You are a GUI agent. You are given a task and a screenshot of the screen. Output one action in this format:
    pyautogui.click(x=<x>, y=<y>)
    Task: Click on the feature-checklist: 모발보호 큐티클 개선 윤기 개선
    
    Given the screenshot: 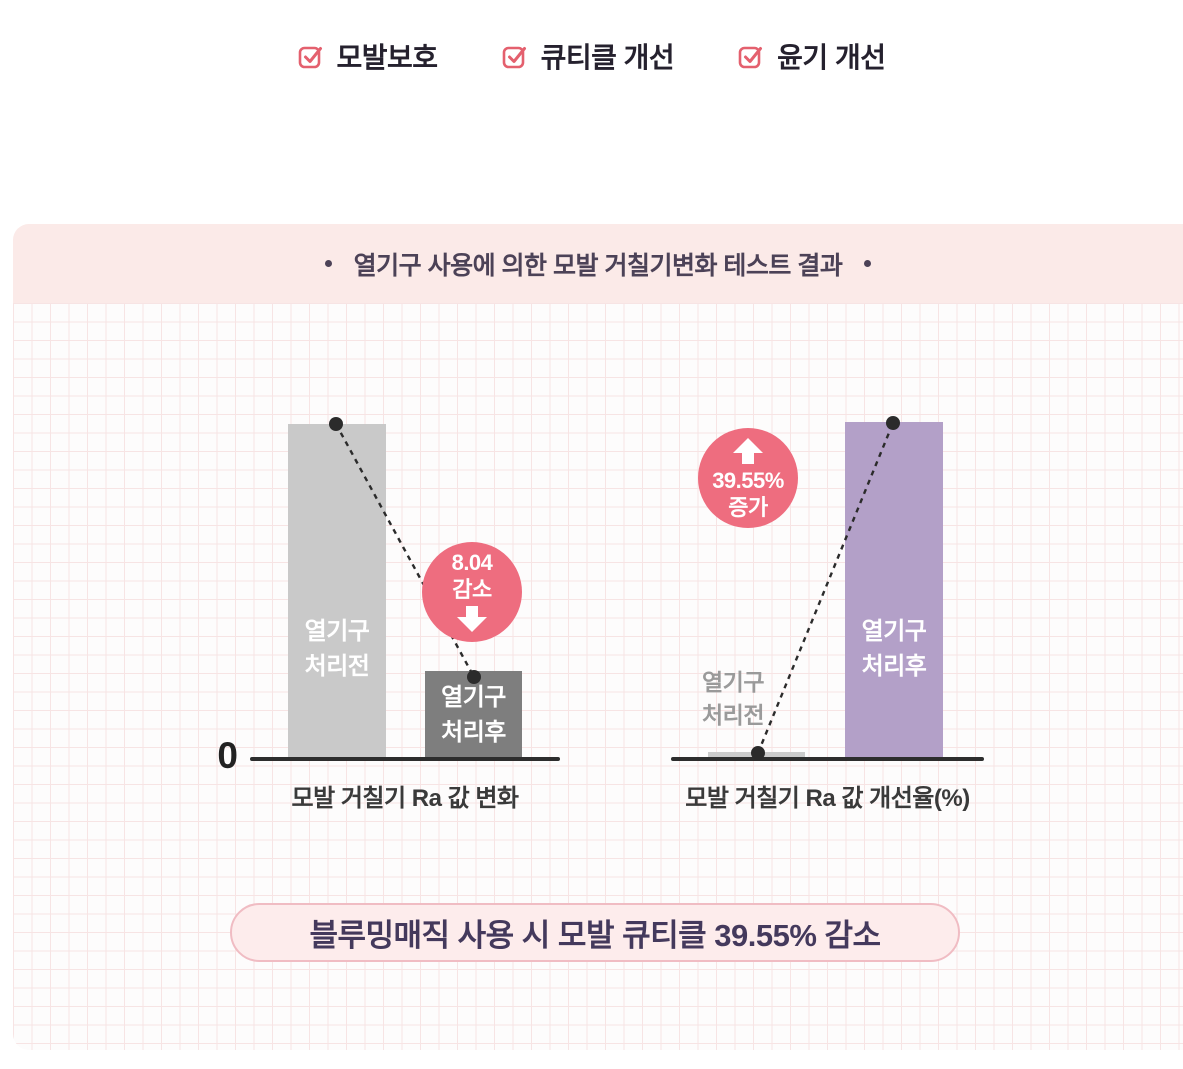 What is the action you would take?
    pyautogui.click(x=591, y=56)
    